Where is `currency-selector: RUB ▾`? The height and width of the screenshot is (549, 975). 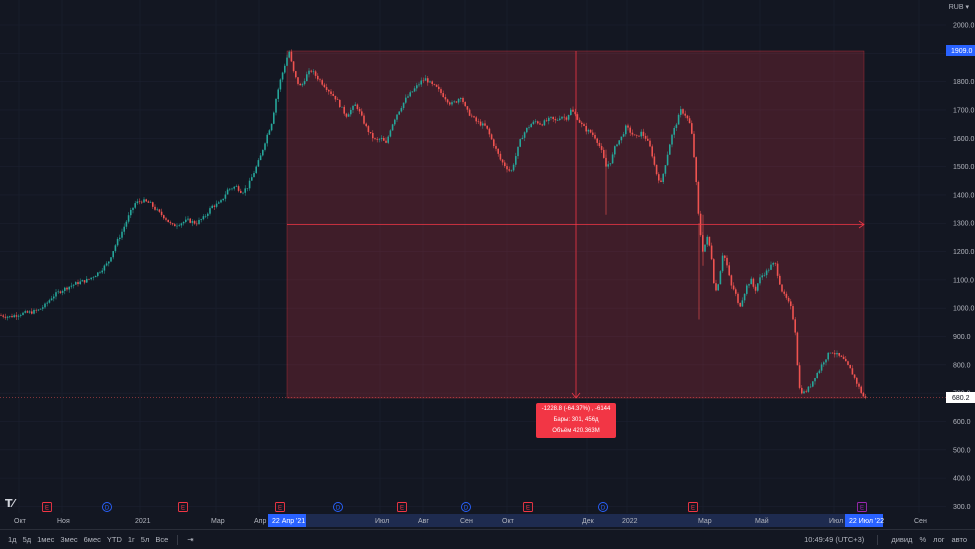 currency-selector: RUB ▾ is located at coordinates (958, 7).